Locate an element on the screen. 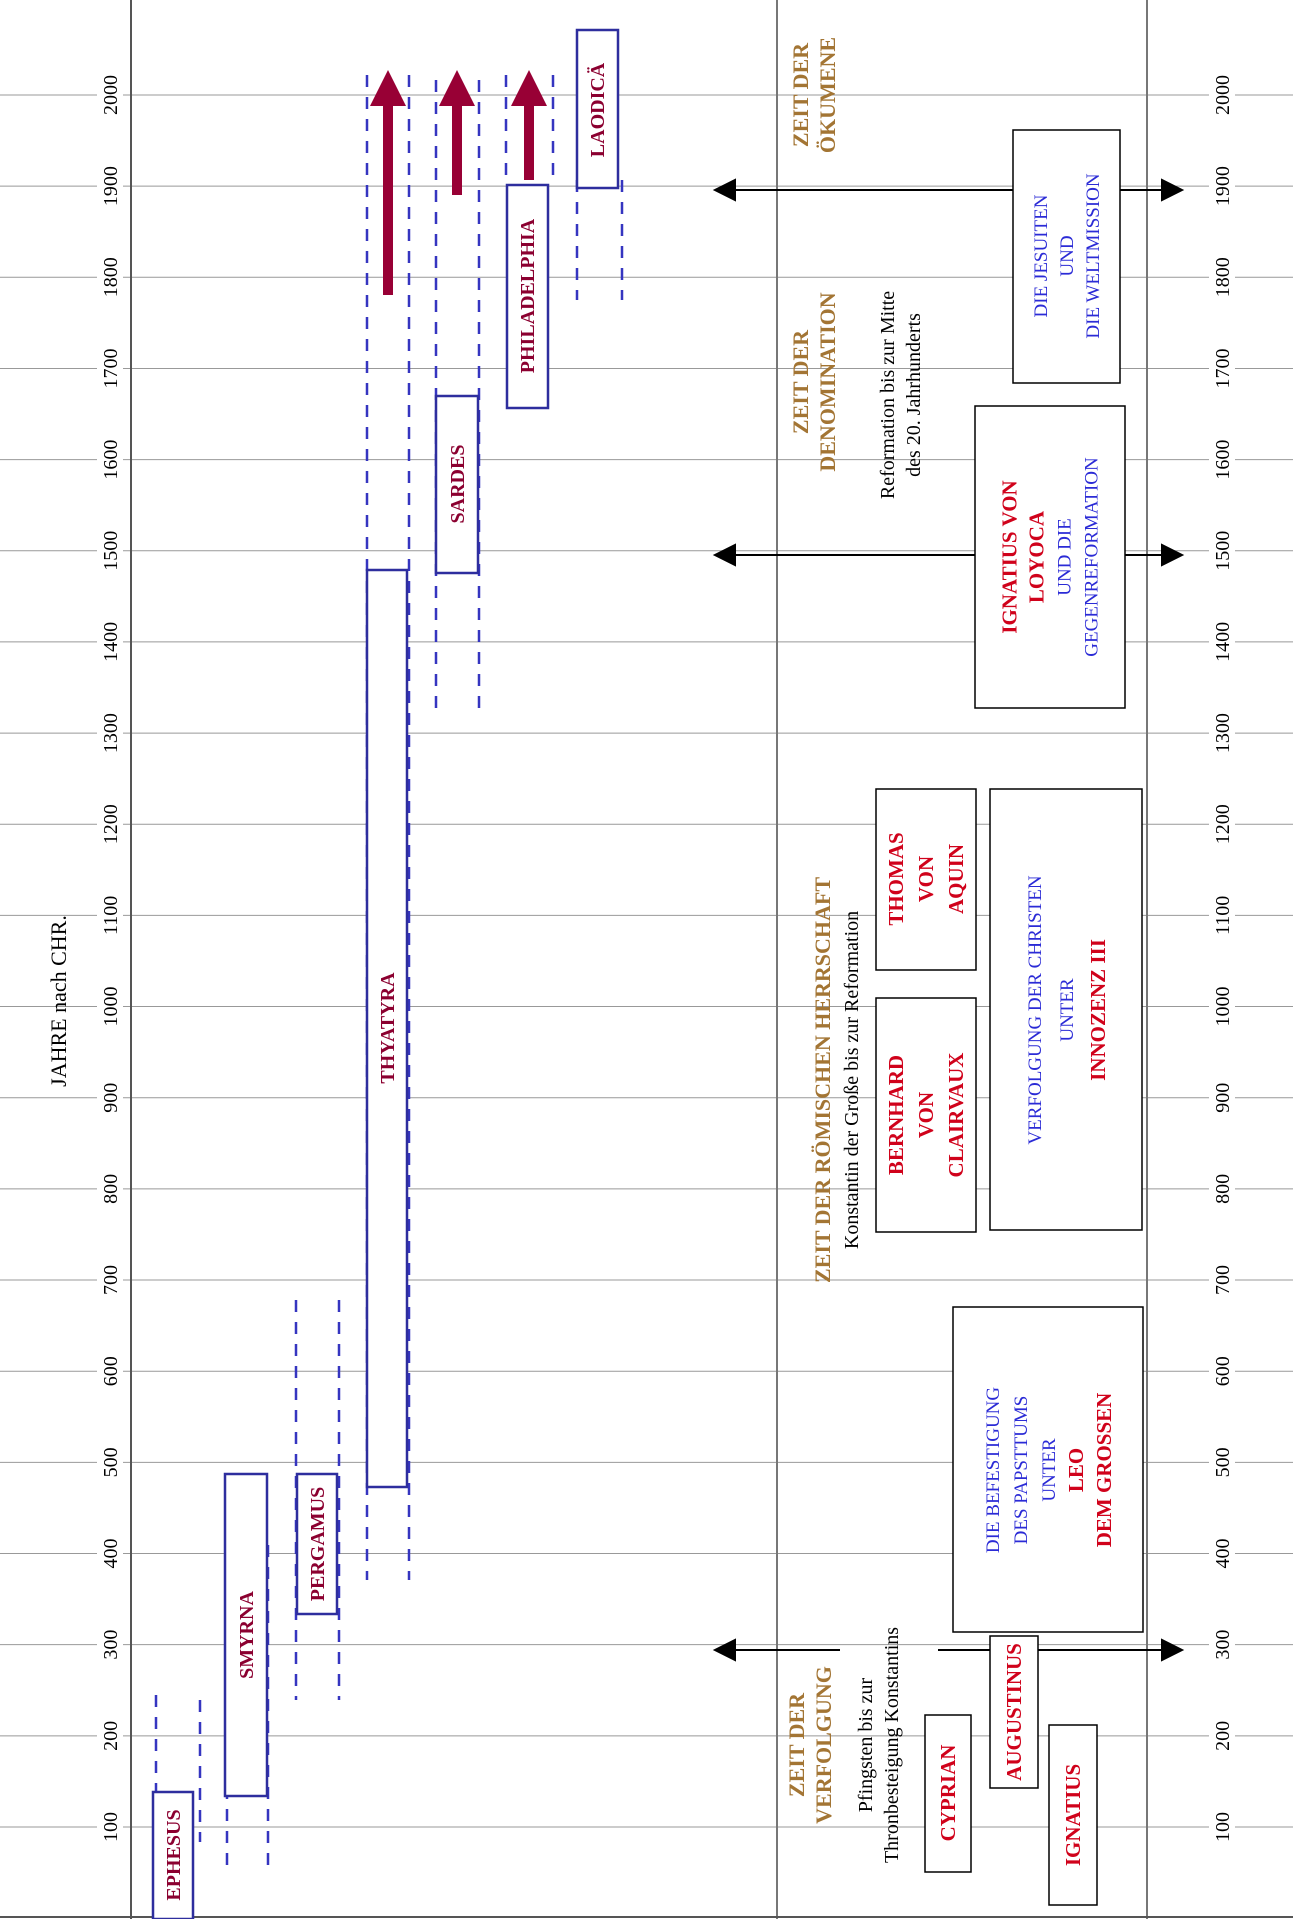 Image resolution: width=1293 pixels, height=1919 pixels. year-label-left: 100 is located at coordinates (111, 1827).